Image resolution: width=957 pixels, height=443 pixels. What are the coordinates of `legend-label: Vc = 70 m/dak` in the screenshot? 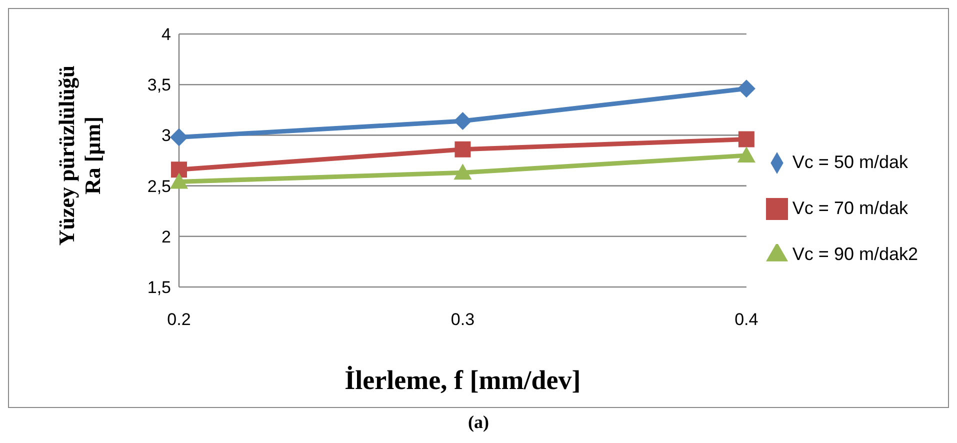 It's located at (850, 208).